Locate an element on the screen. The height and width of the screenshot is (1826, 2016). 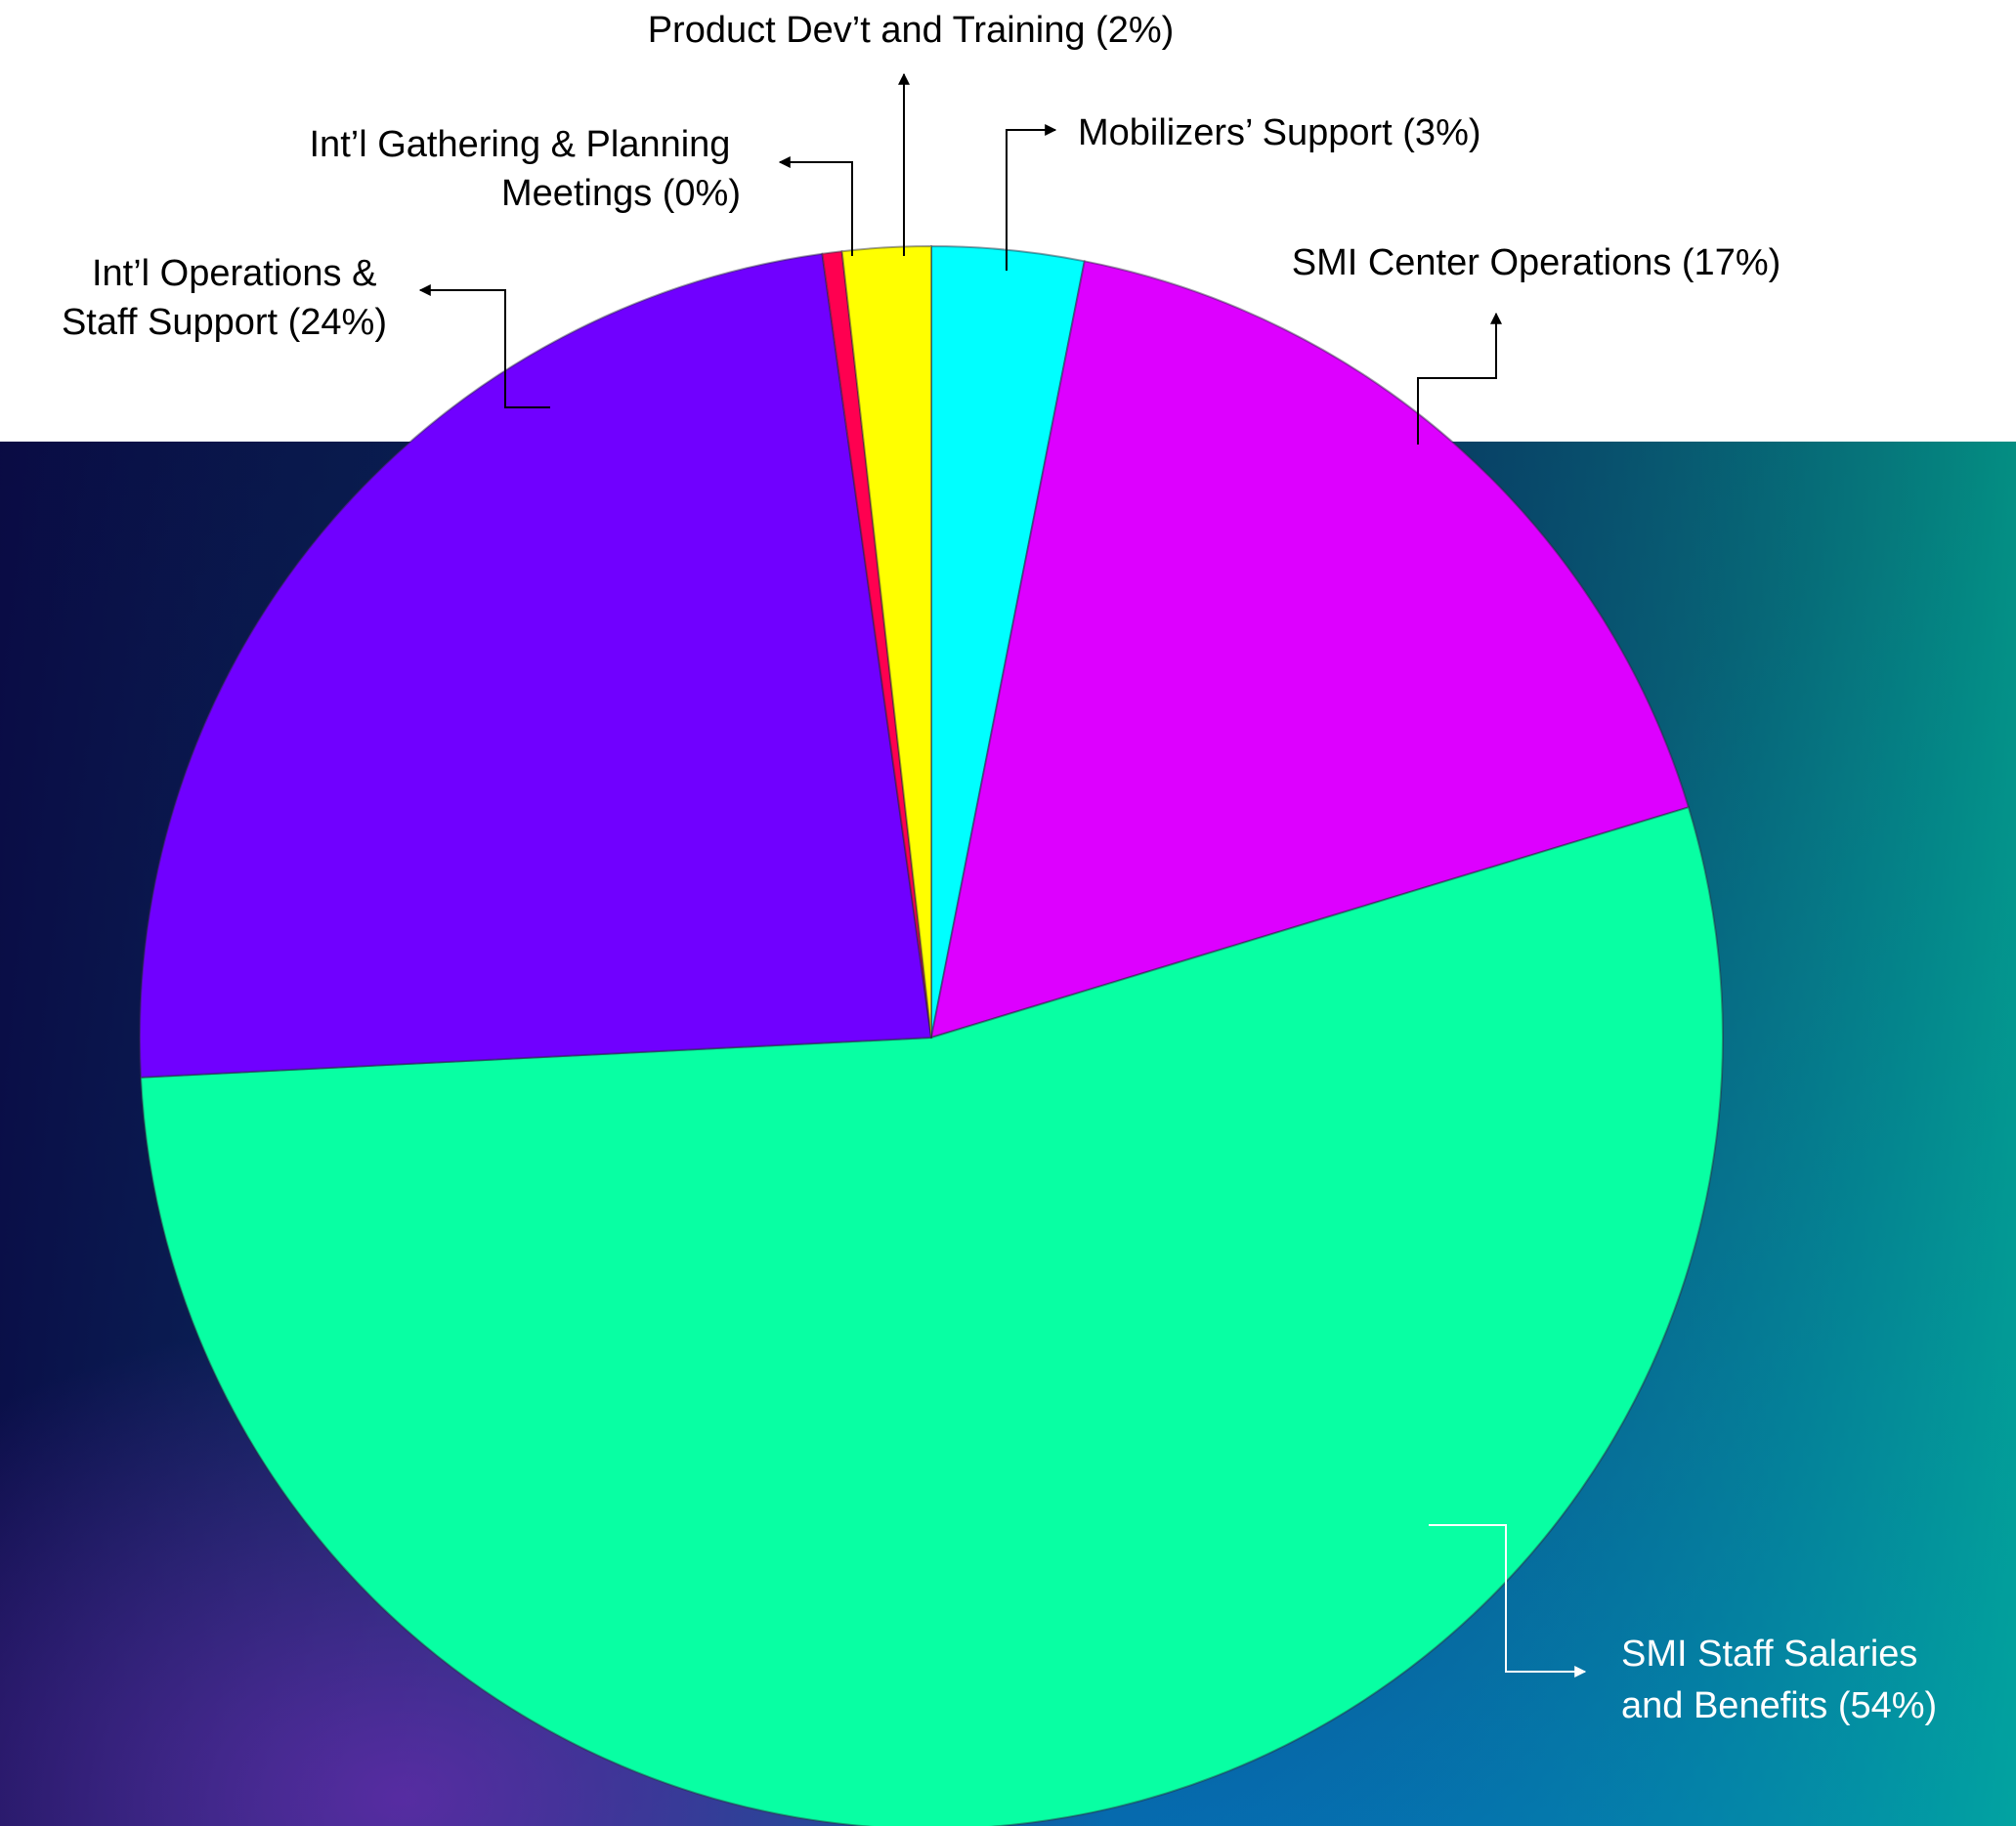
label-mobilizers: Mobilizers’ Support (3%) is located at coordinates (1279, 132).